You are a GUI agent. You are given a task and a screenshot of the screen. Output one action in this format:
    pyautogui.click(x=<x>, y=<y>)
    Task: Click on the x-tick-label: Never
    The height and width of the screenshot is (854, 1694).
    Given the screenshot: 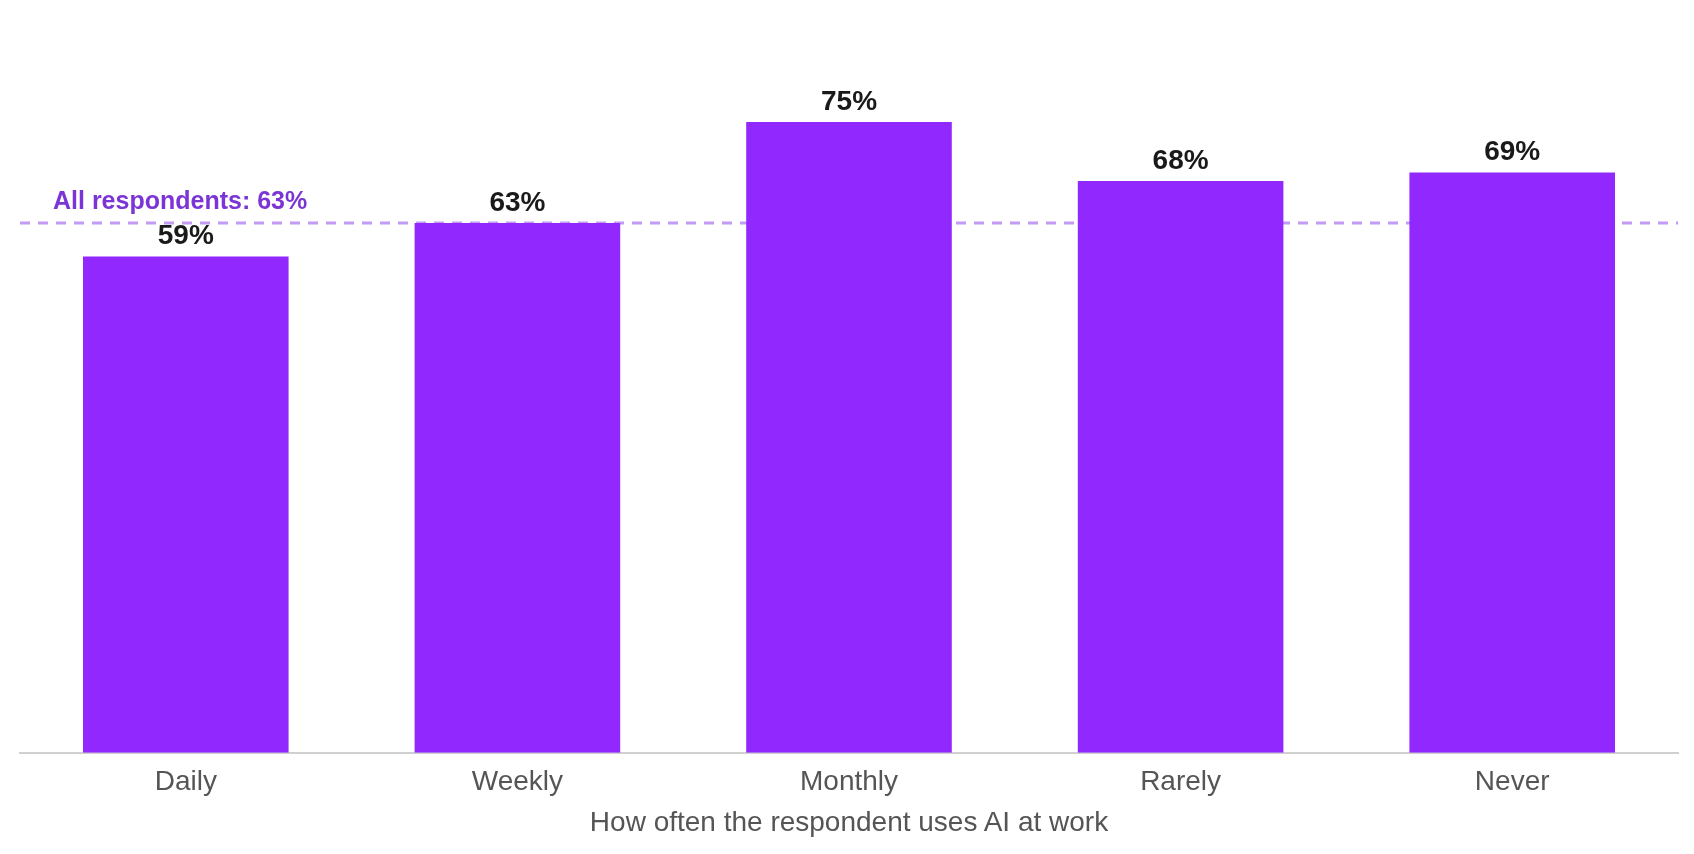 What is the action you would take?
    pyautogui.click(x=1512, y=781)
    